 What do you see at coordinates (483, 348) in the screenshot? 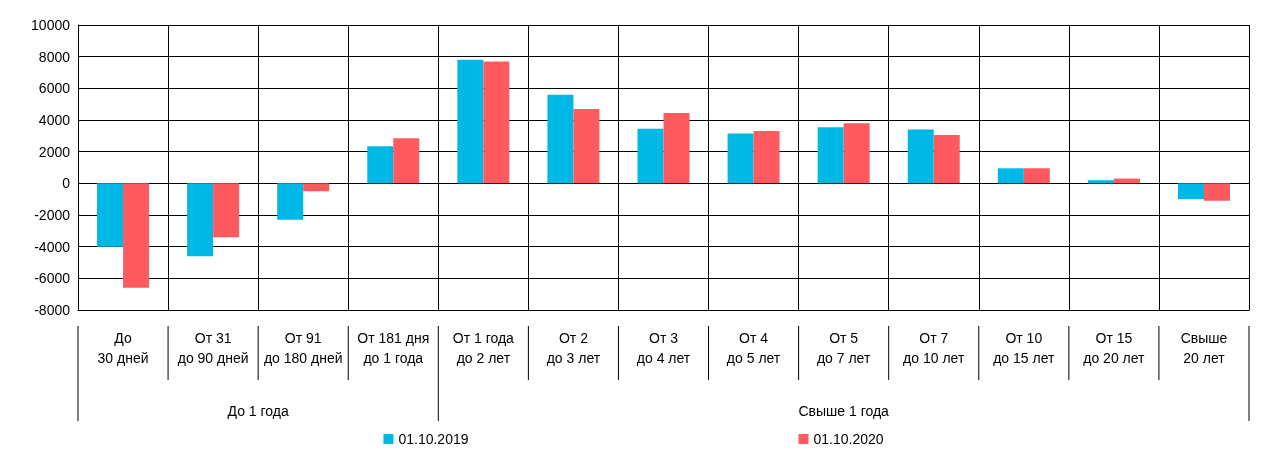
I see `x-tick-label: От 1 года до 2 лет` at bounding box center [483, 348].